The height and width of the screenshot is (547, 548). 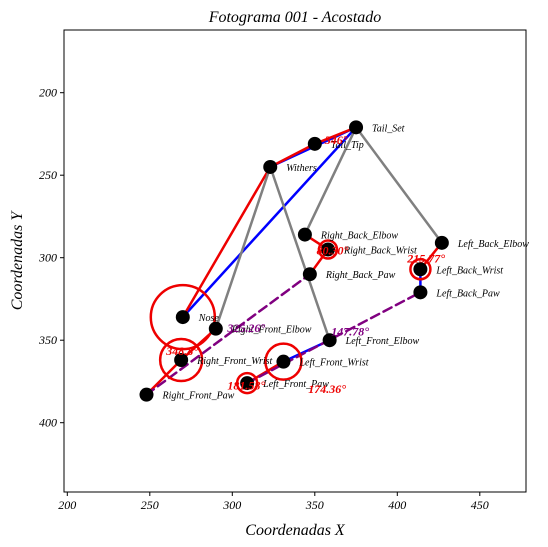 I want to click on keypoint-label-left_back_elbow: Left_Back_Elbow, so click(x=493, y=244).